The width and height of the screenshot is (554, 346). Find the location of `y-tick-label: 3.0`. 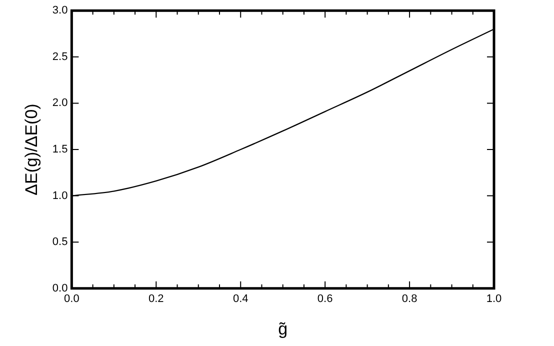

y-tick-label: 3.0 is located at coordinates (60, 10).